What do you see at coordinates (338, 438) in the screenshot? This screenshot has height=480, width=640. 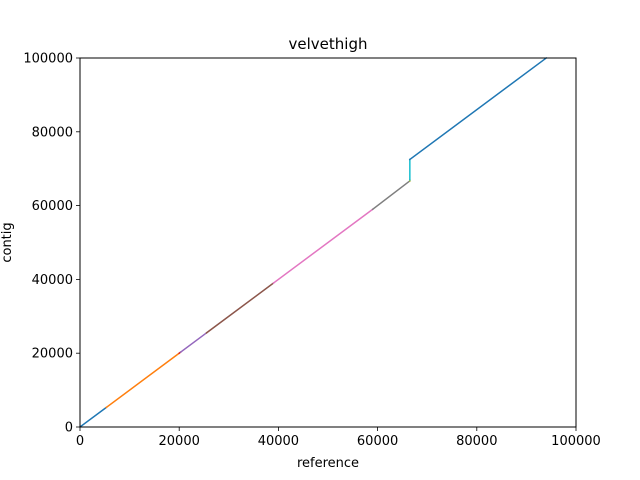 I see `x-axis-ticks: 0 20000 40000 60000 80000 100000` at bounding box center [338, 438].